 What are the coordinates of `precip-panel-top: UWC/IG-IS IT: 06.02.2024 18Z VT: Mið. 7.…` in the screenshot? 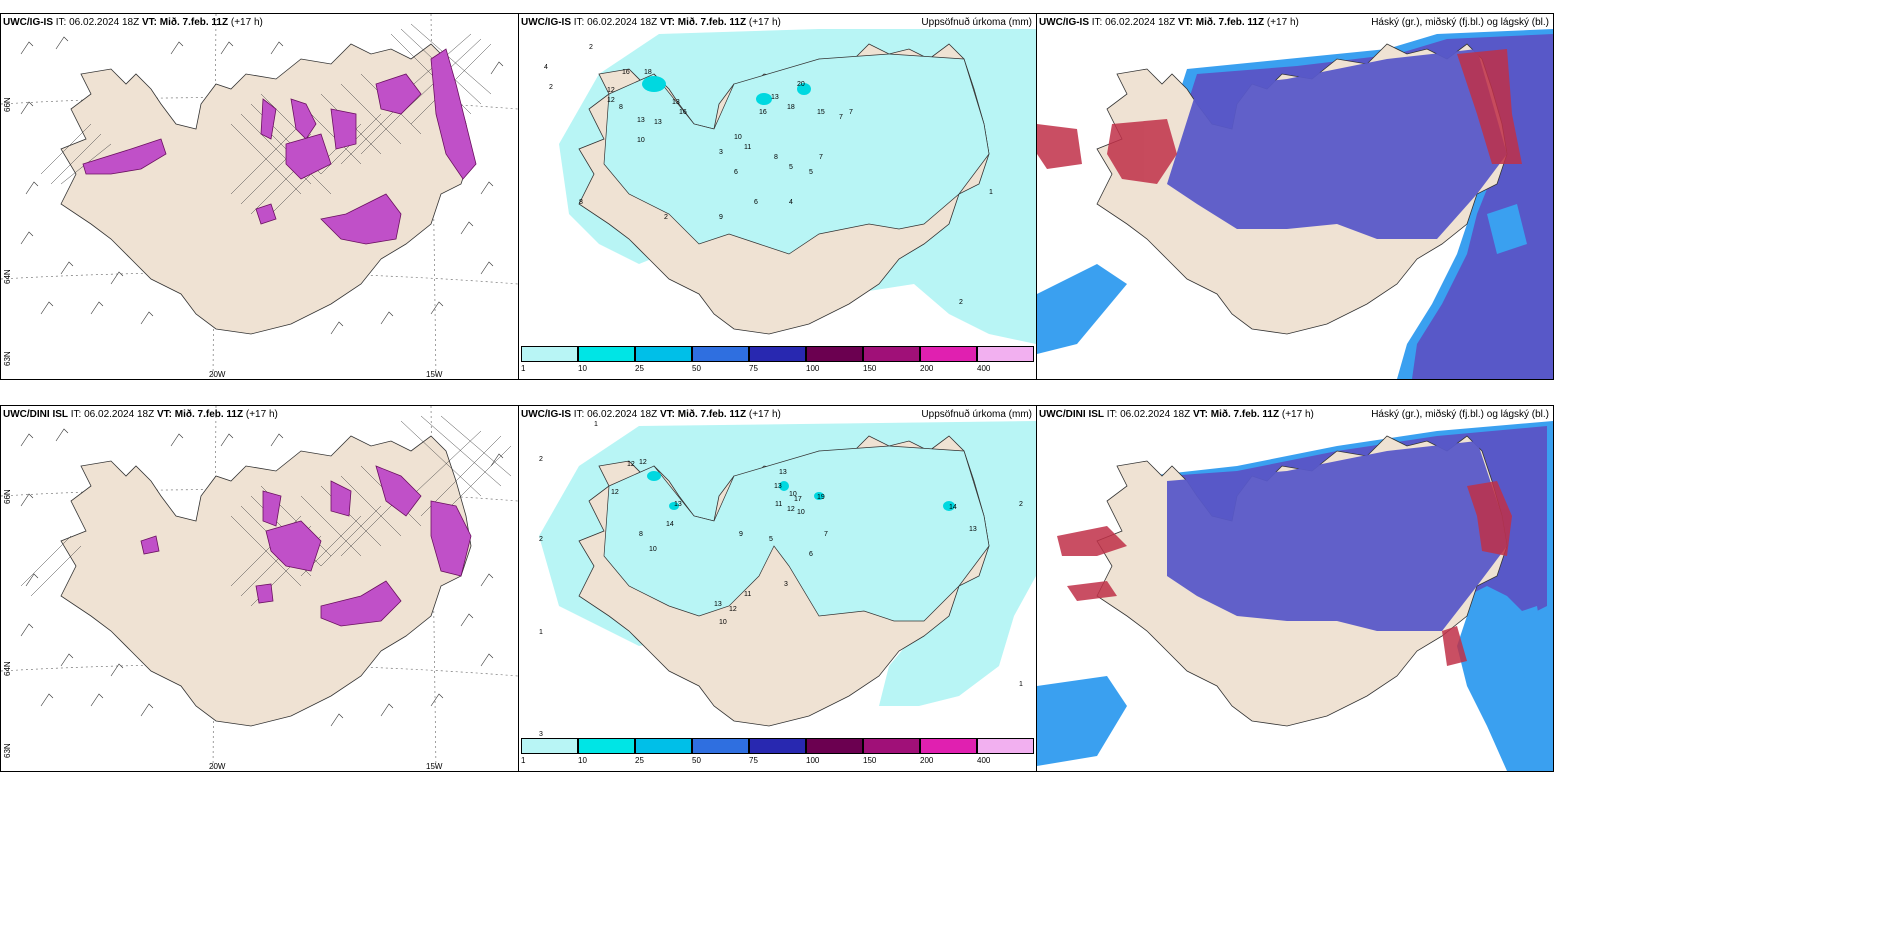 It's located at (777, 196).